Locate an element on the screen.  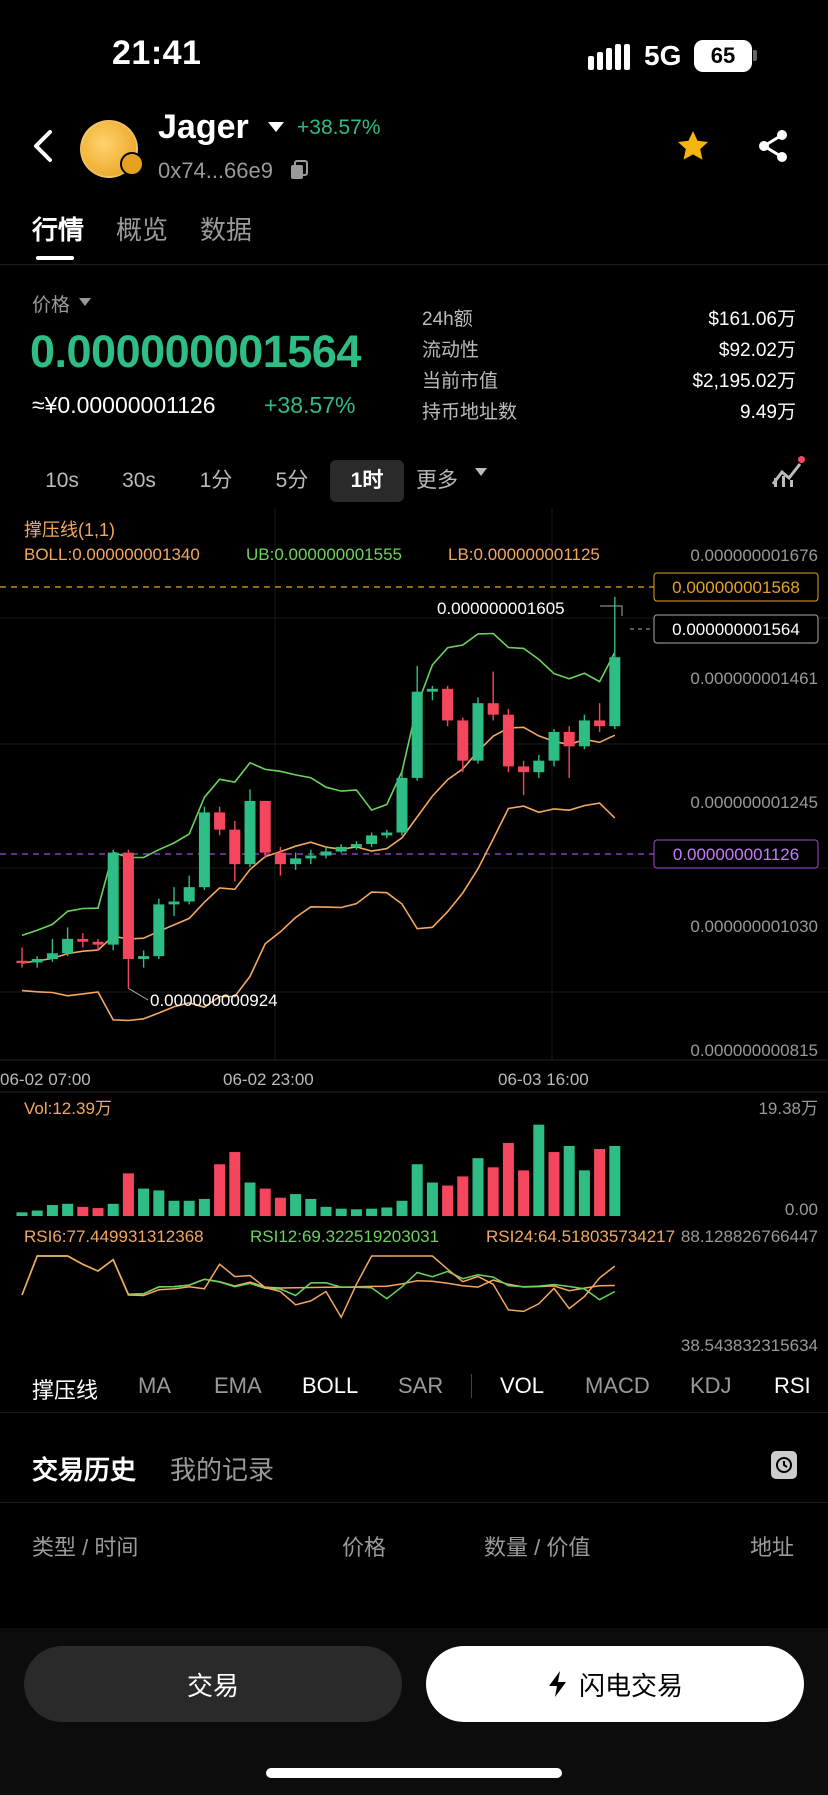
interval-5m: 5分 is located at coordinates (292, 480).